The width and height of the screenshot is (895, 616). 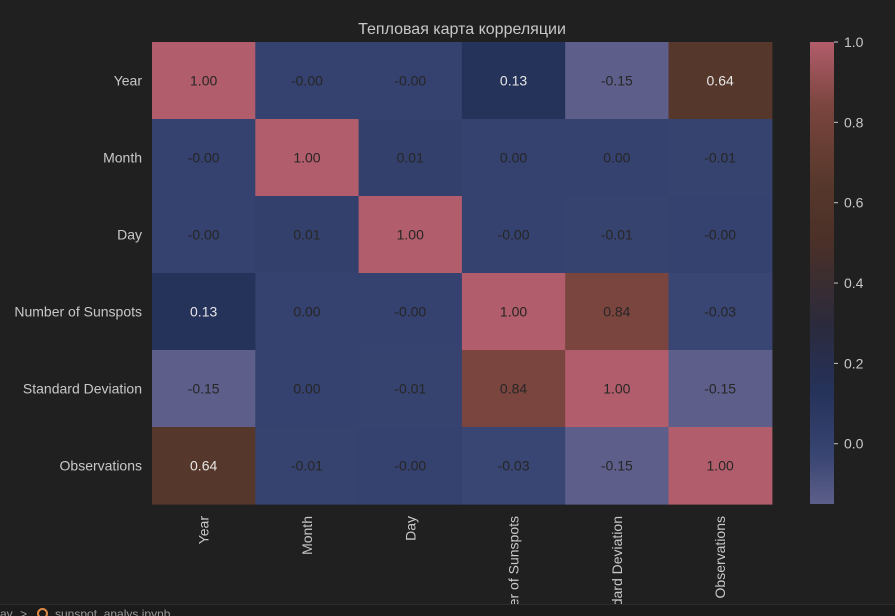 What do you see at coordinates (128, 81) in the screenshot?
I see `row-tick-label: Year` at bounding box center [128, 81].